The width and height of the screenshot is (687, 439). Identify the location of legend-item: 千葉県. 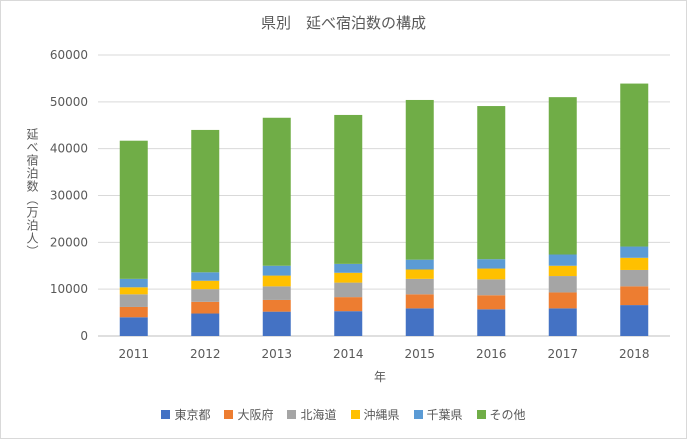
(438, 414).